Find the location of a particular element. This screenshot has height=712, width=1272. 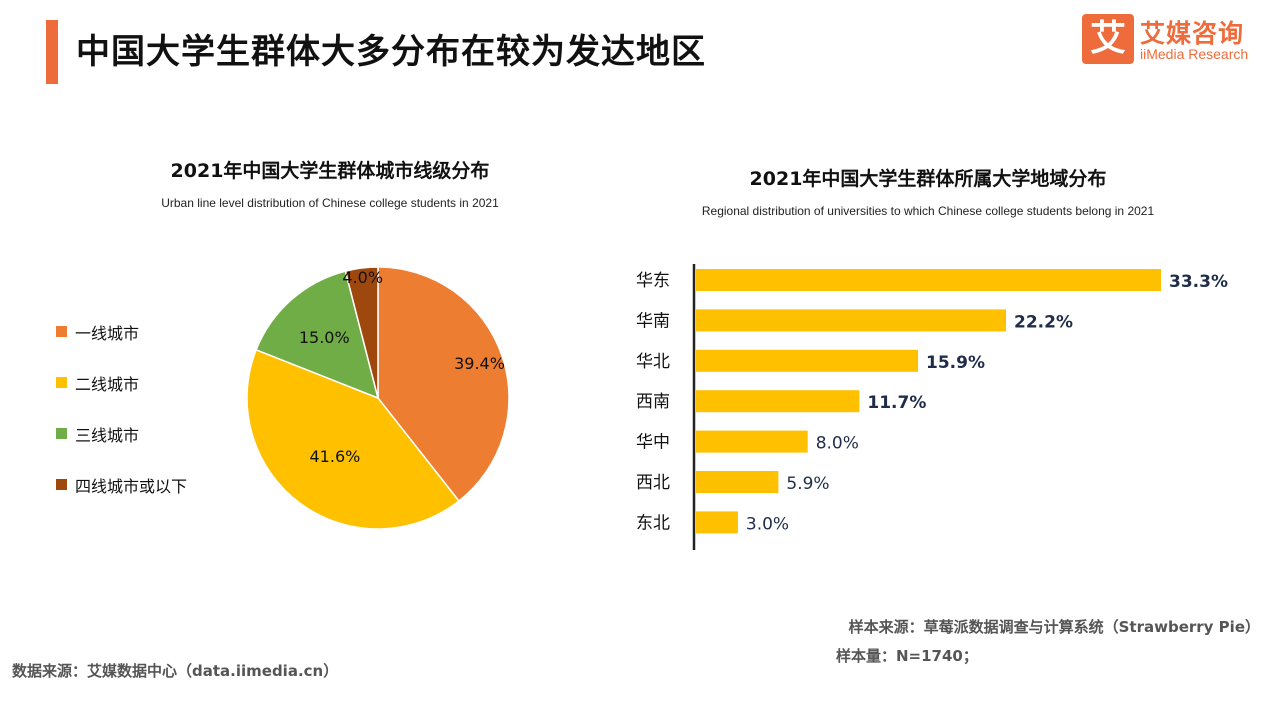

bar-category-label: 东北 is located at coordinates (653, 523).